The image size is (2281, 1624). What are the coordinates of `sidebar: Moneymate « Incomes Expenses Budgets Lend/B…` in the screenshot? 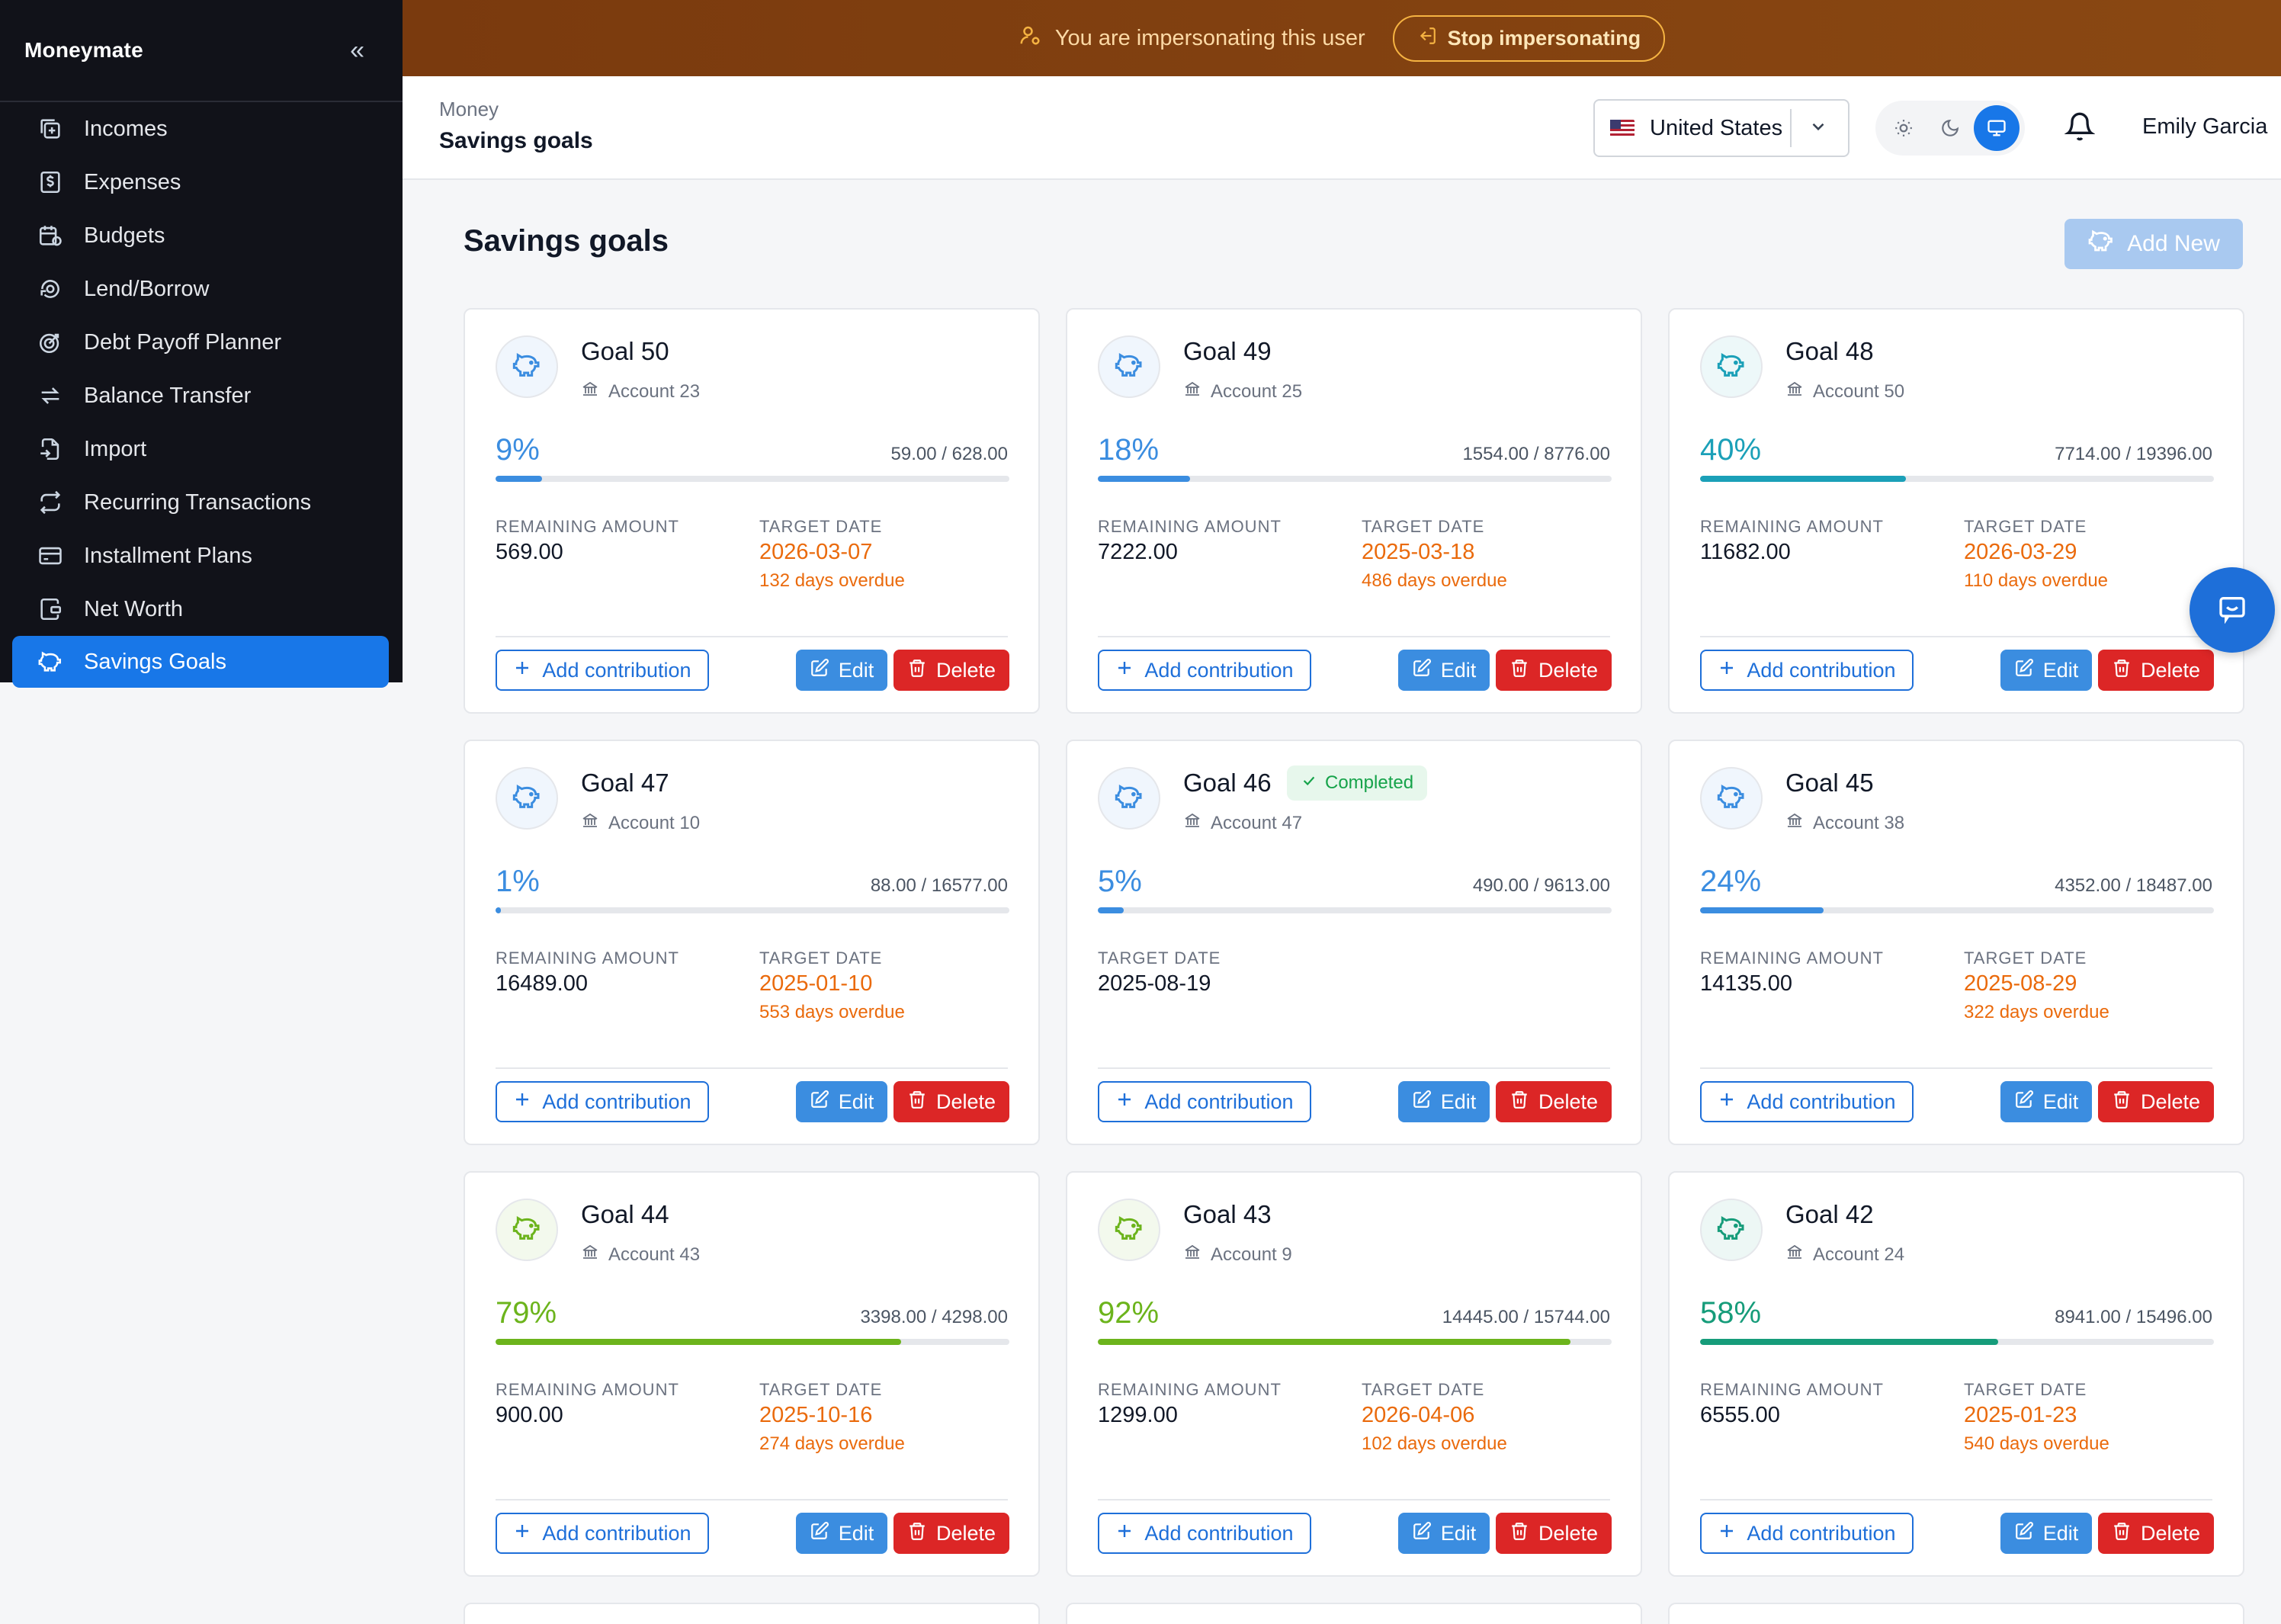 It's located at (201, 344).